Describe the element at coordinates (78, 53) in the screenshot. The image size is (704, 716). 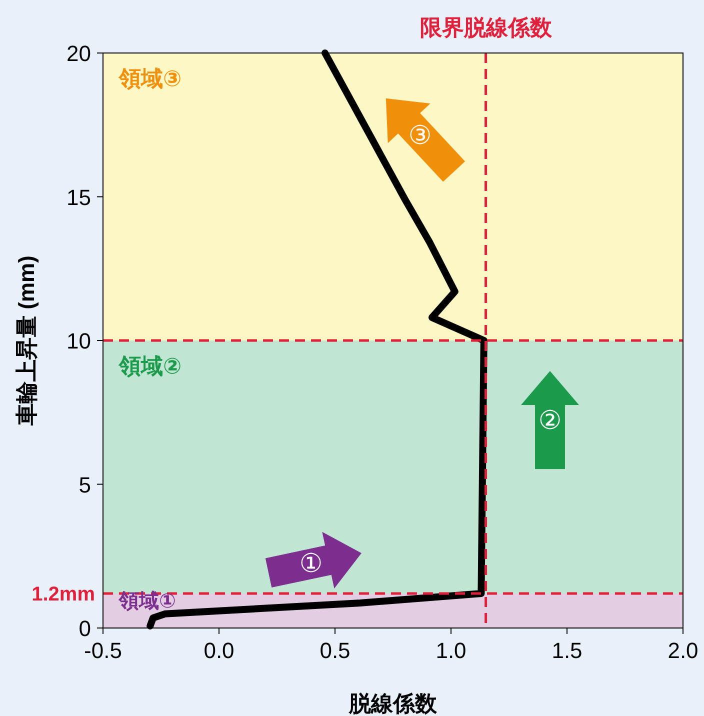
I see `y-tick-label: 20` at that location.